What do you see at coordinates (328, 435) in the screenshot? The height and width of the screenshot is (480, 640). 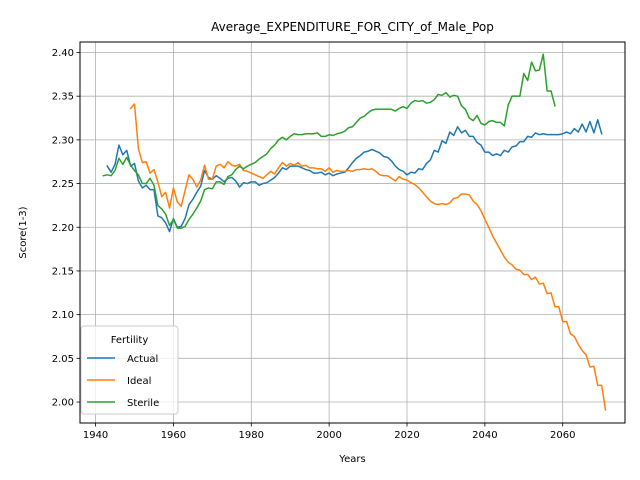 I see `x-tick-label: 2000` at bounding box center [328, 435].